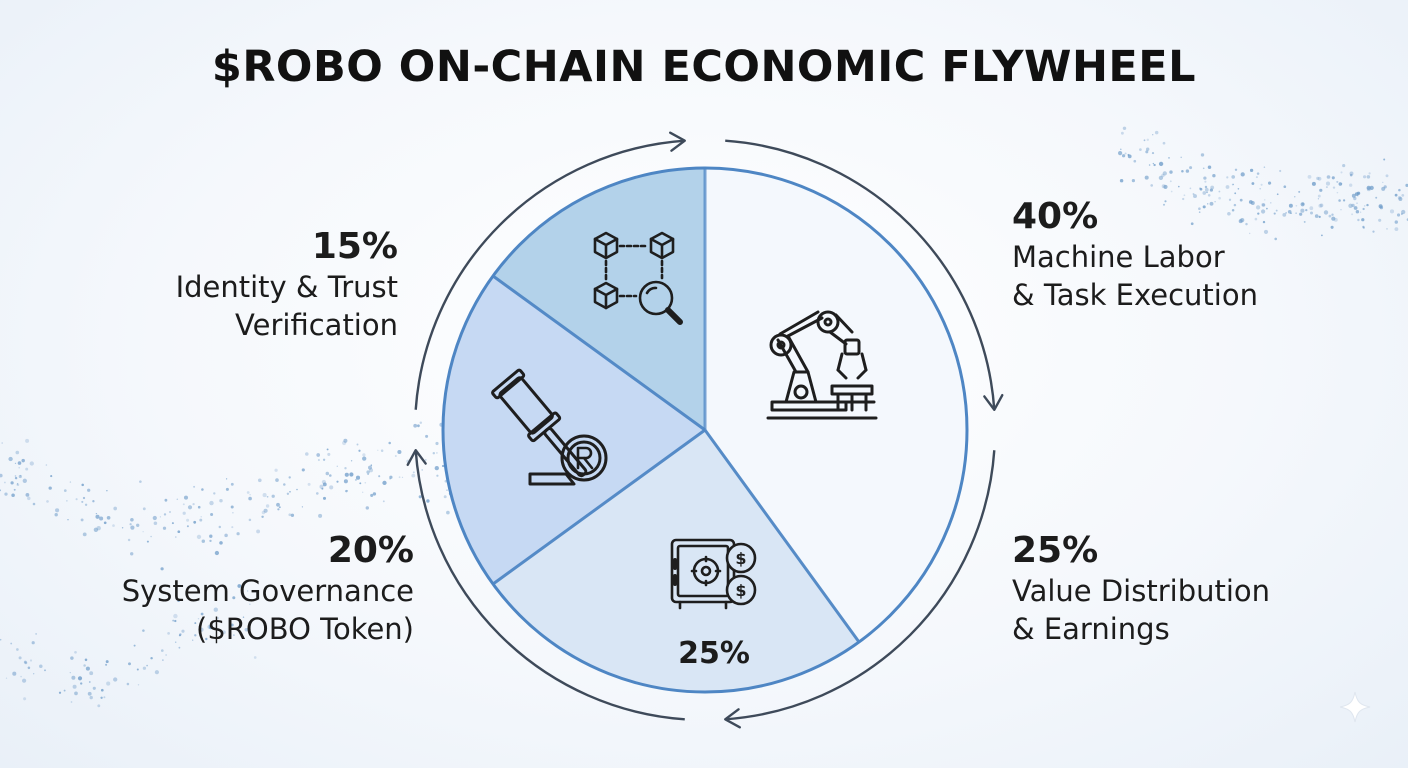  Describe the element at coordinates (1055, 550) in the screenshot. I see `callout-percent: 25%` at that location.